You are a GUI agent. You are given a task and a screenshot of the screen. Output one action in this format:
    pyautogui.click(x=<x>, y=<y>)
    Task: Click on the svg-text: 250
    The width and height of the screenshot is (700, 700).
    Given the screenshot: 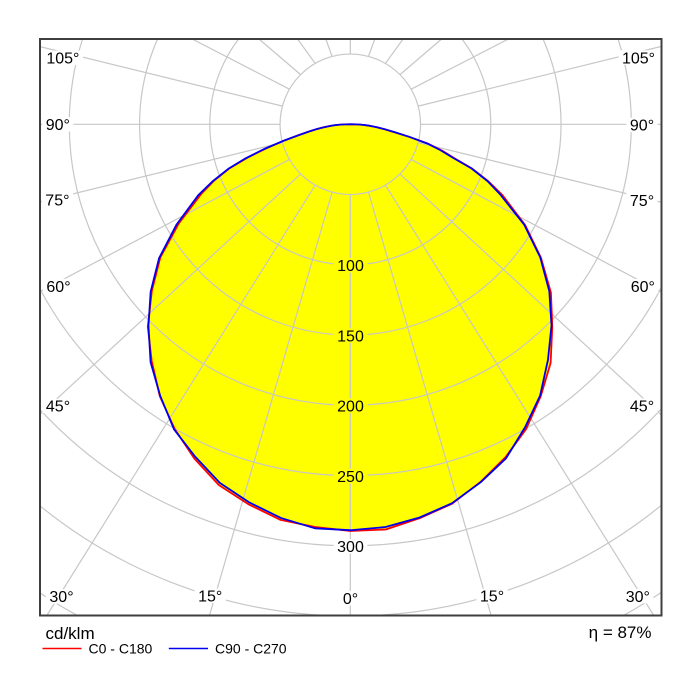 What is the action you would take?
    pyautogui.click(x=350, y=477)
    